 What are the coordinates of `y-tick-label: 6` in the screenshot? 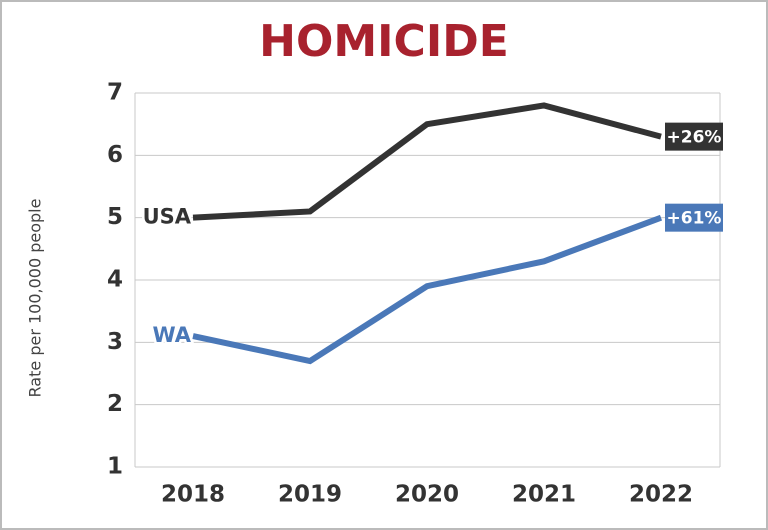 It's located at (115, 155).